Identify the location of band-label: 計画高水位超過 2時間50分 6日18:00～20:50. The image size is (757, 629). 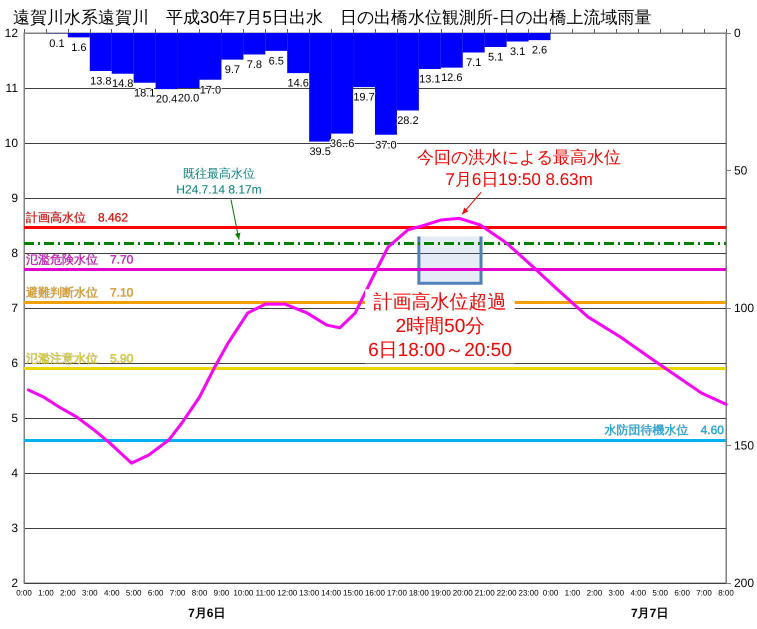
(440, 325).